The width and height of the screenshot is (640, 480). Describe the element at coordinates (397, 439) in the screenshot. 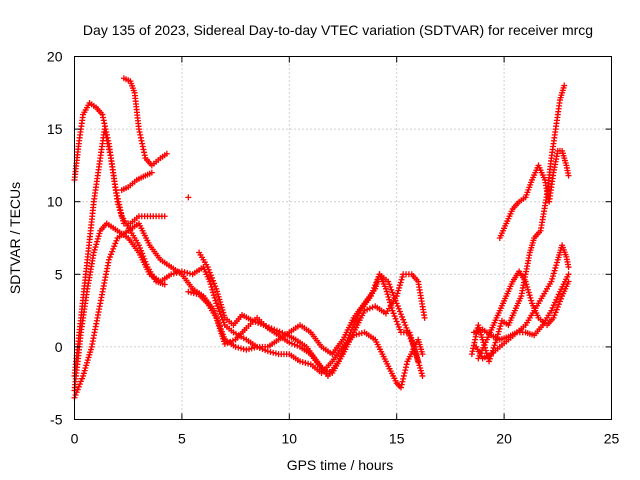

I see `x-tick-label: 15` at that location.